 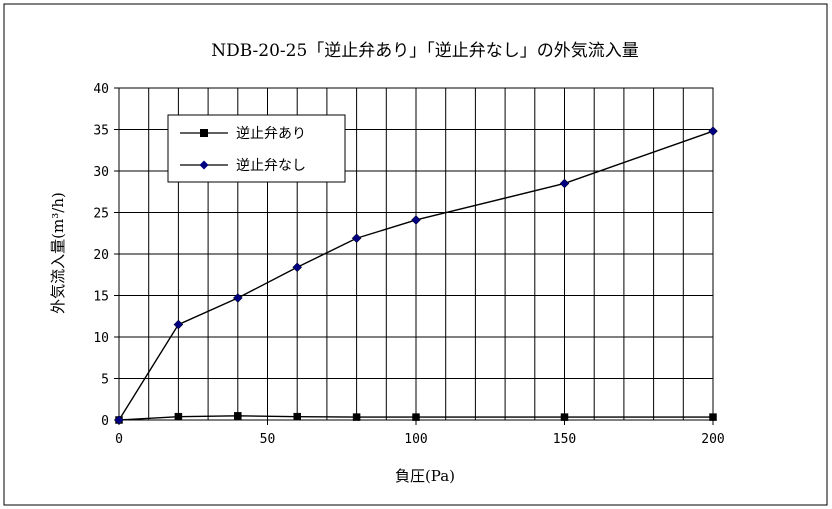 What do you see at coordinates (564, 439) in the screenshot?
I see `x-tick-label: 150` at bounding box center [564, 439].